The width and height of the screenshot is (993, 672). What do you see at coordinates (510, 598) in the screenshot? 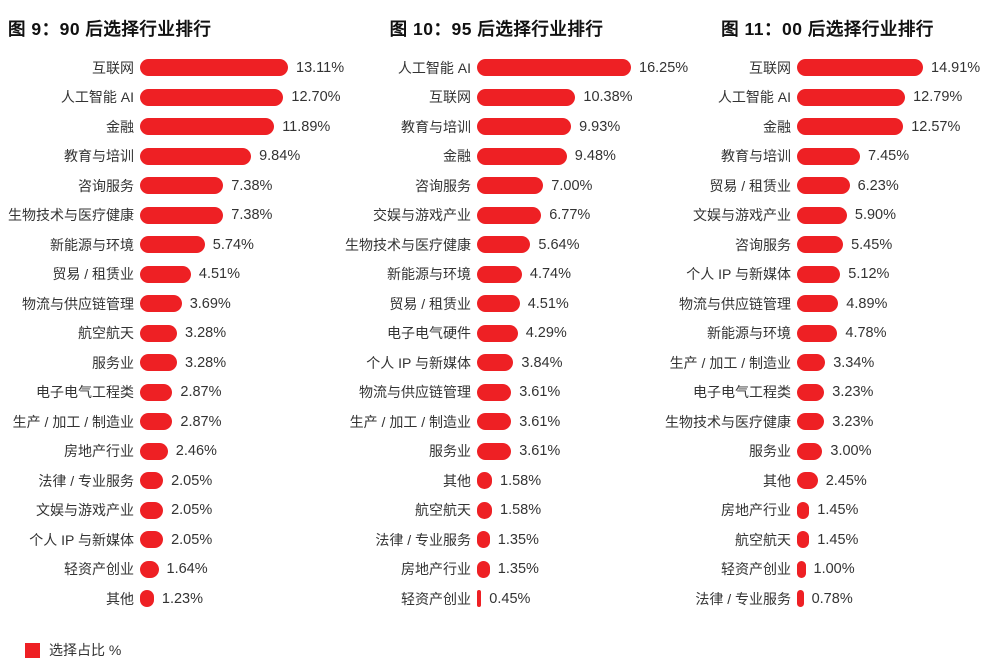
I see `value-label: 0.45%` at bounding box center [510, 598].